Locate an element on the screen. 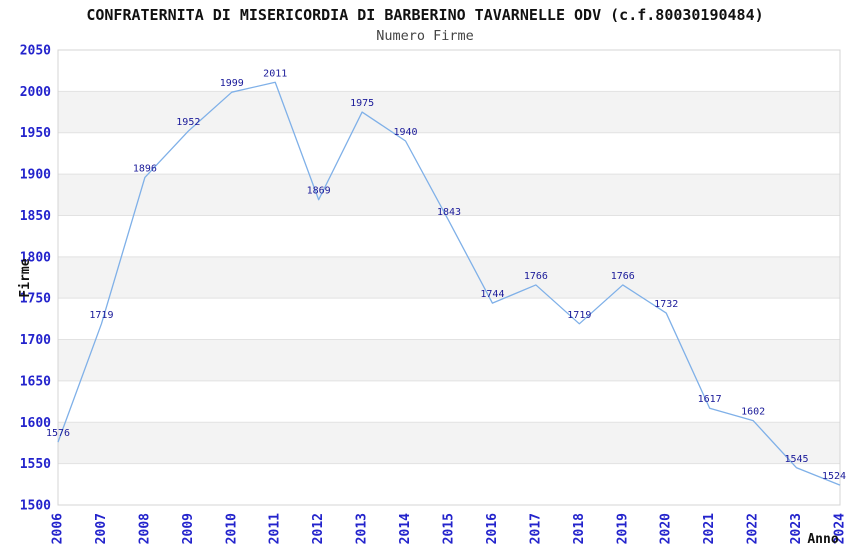 This screenshot has height=550, width=850. data-point-label: 1975 is located at coordinates (362, 103).